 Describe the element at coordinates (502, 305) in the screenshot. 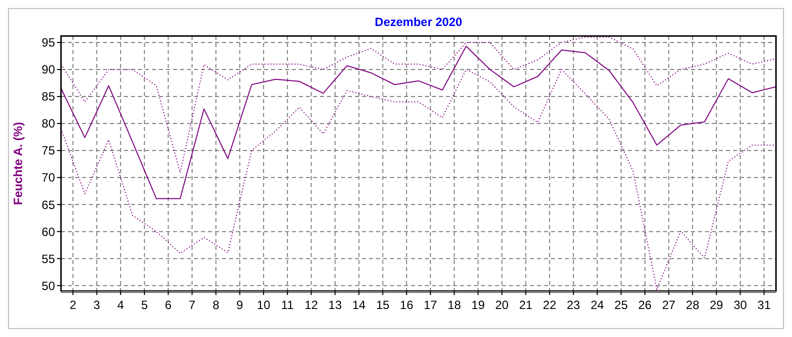

I see `x-tick-label: 20` at that location.